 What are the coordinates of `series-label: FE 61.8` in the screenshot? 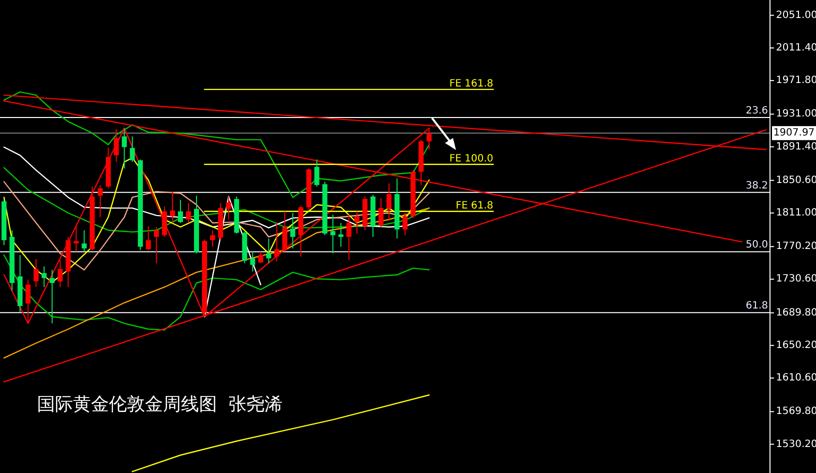 It's located at (475, 206).